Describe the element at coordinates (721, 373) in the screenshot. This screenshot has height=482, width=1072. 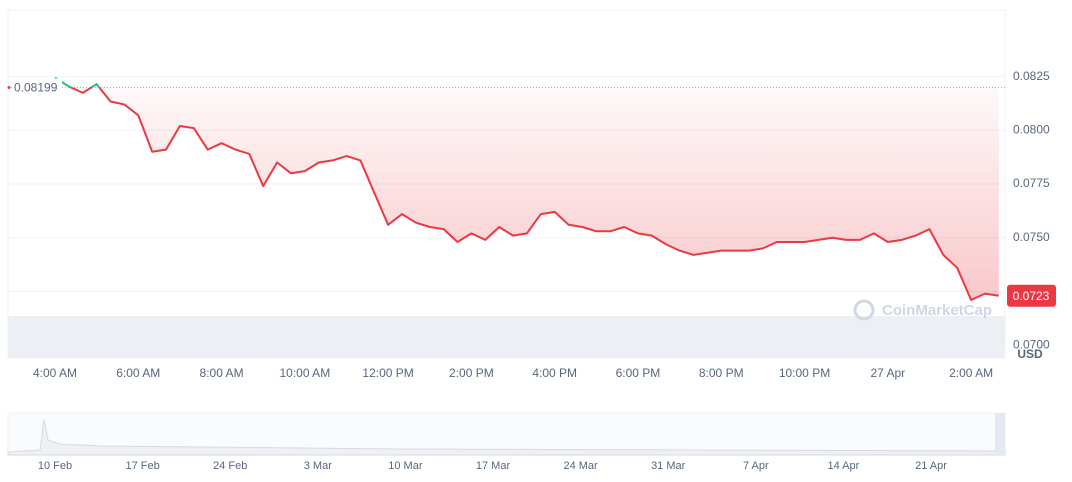
I see `x-tick-label: 8:00 PM` at that location.